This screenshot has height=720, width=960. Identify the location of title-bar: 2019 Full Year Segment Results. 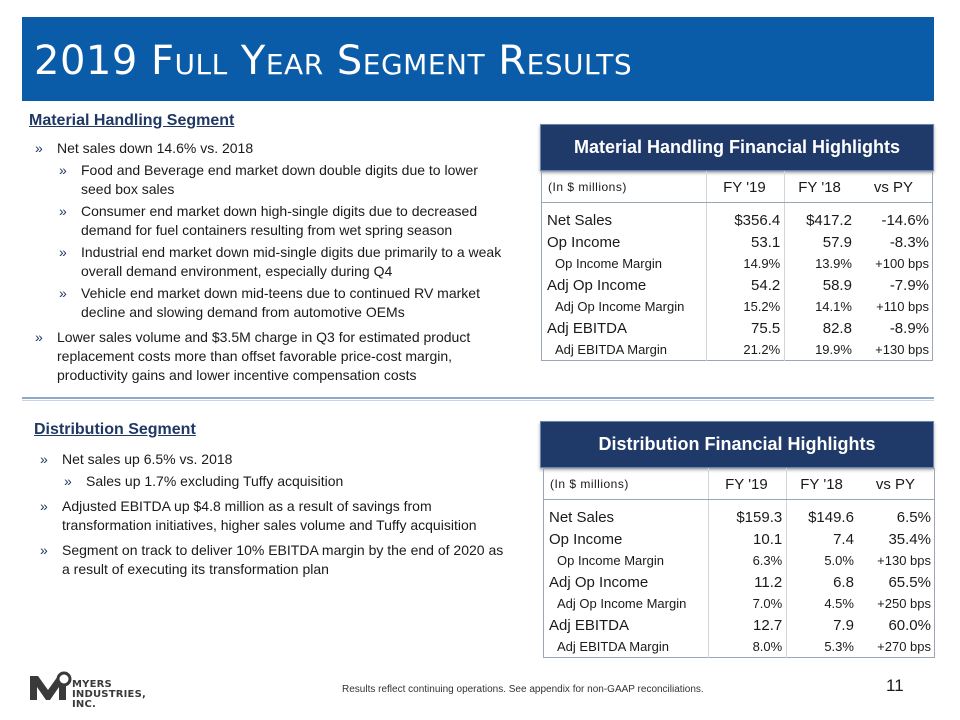
(478, 59).